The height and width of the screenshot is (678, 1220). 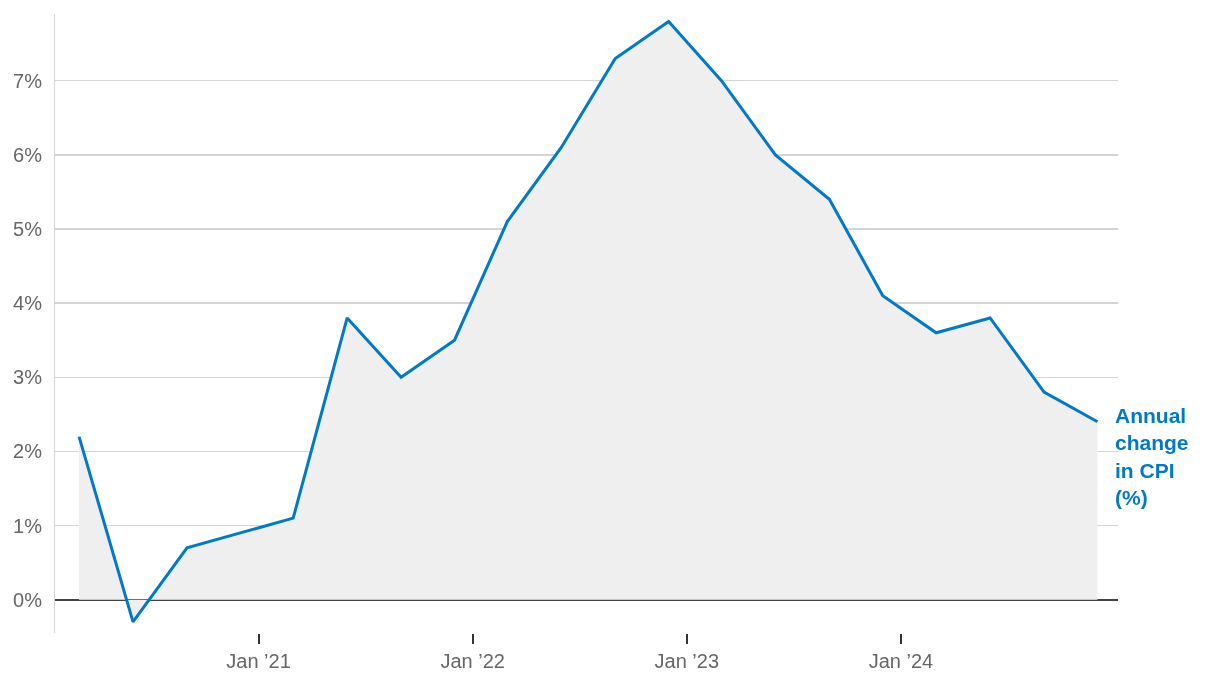 I want to click on y-tick-label: 6%, so click(x=28, y=154).